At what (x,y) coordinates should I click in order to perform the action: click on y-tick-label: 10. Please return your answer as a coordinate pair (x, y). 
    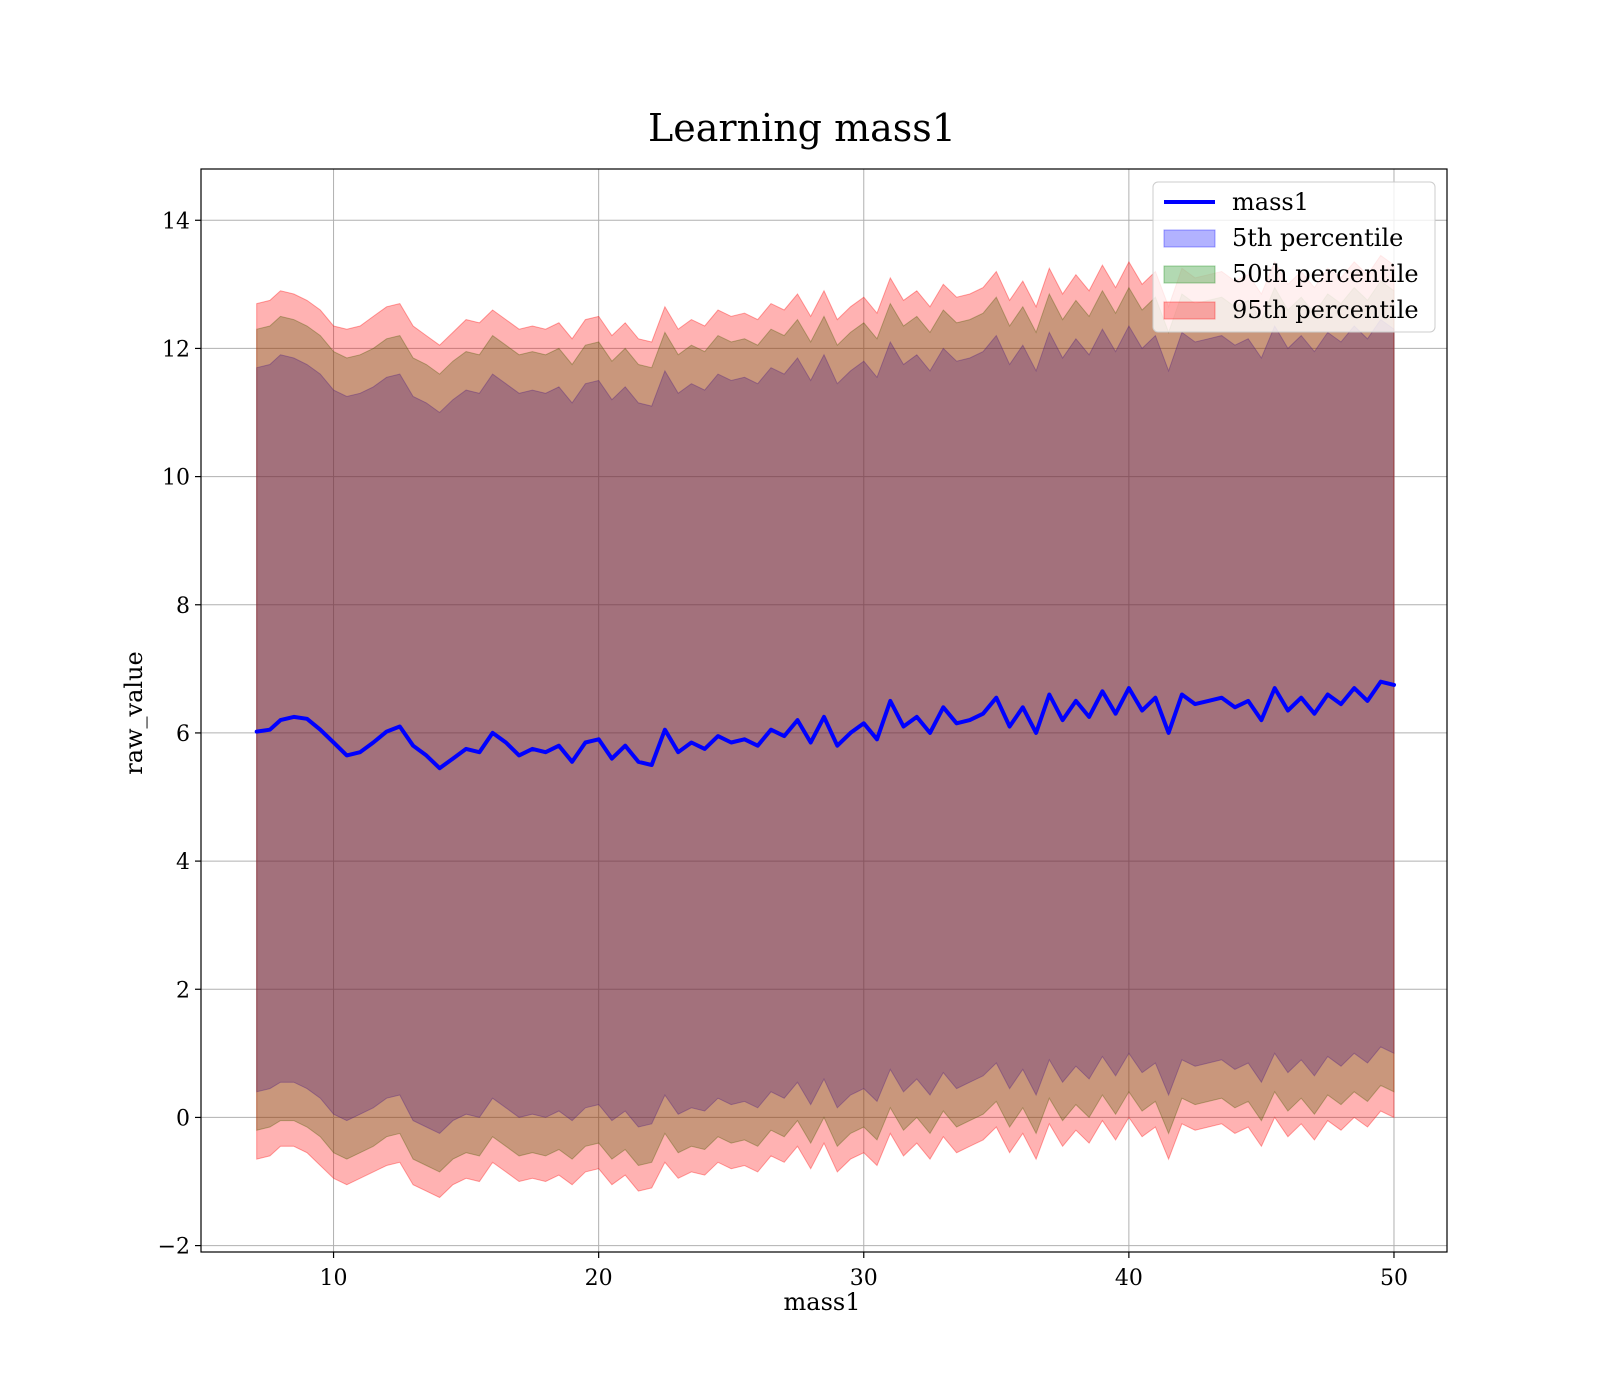
    Looking at the image, I should click on (176, 478).